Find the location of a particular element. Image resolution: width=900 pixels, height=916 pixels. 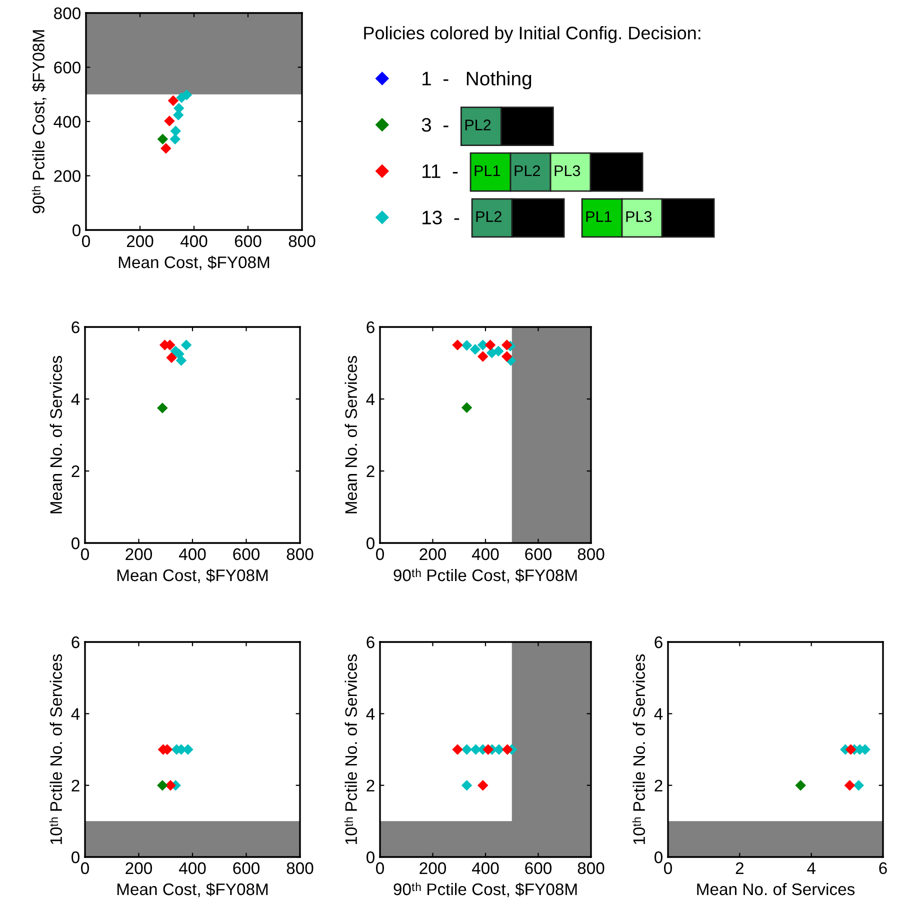

legend-label: 13 - is located at coordinates (441, 217).